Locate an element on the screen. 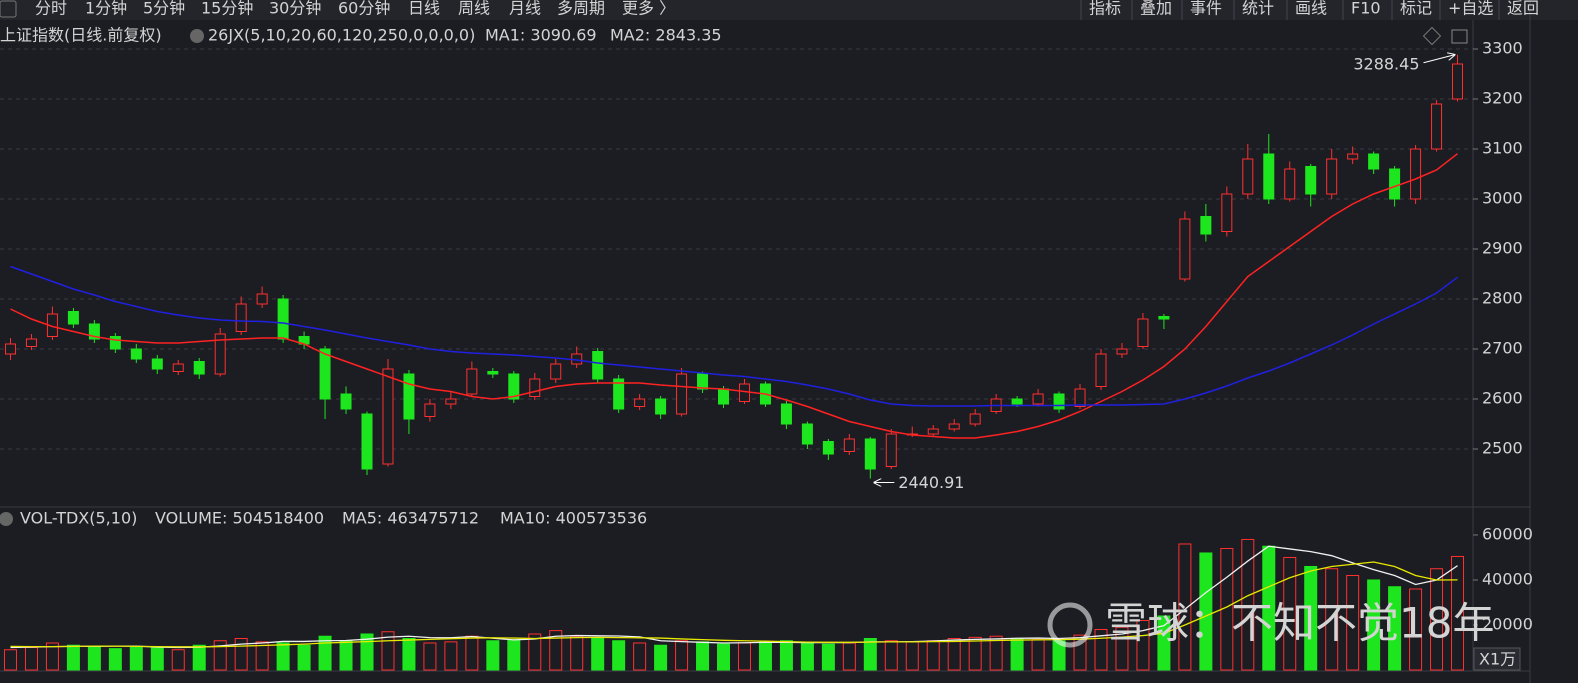 Image resolution: width=1578 pixels, height=683 pixels. high-label: 3288.45 is located at coordinates (1386, 63).